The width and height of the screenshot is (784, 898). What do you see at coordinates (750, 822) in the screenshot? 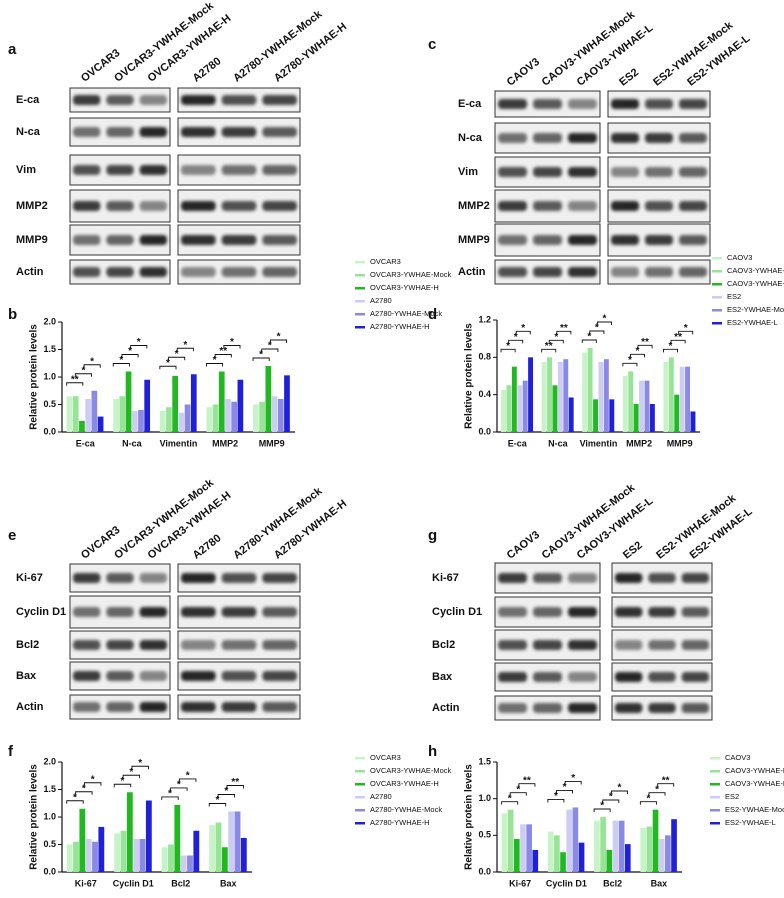
I see `legend-label: ES2-YWHAE-L` at bounding box center [750, 822].